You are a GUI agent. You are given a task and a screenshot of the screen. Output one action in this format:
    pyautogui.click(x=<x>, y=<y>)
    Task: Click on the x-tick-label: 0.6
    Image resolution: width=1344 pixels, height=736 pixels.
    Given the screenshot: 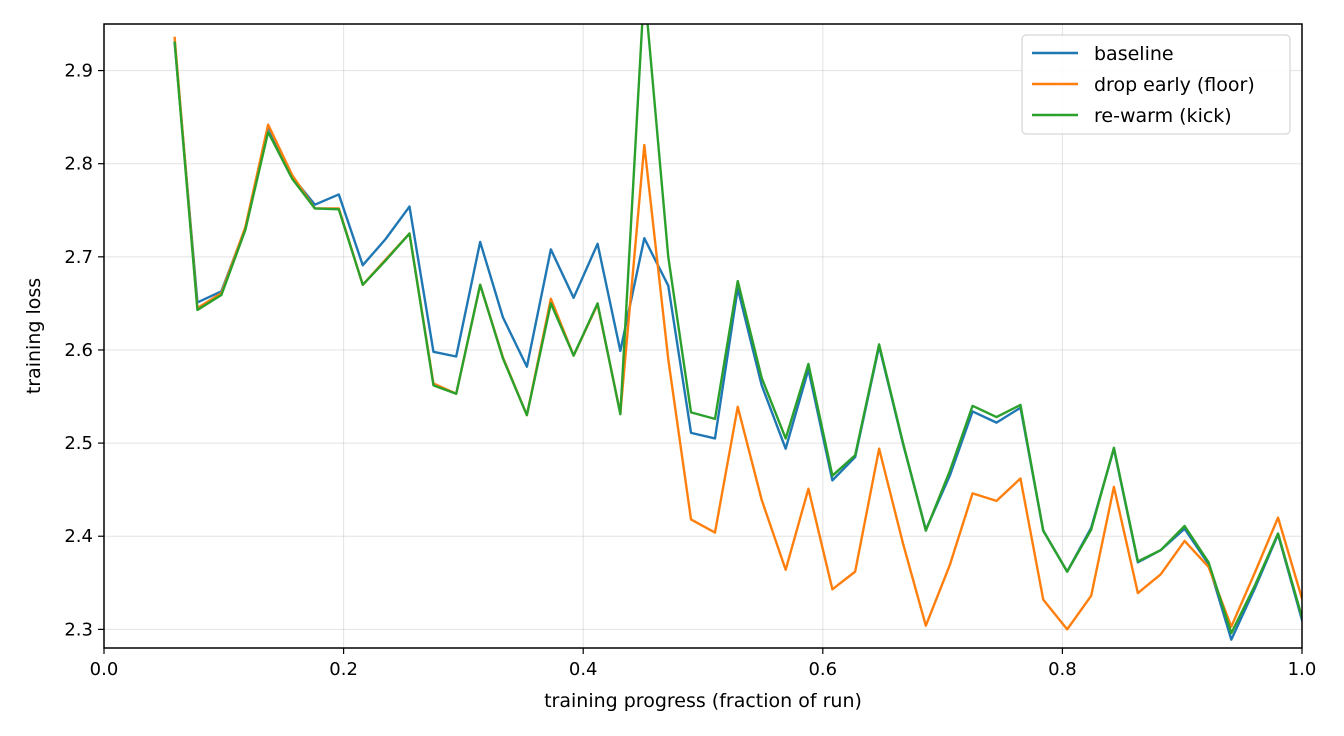 What is the action you would take?
    pyautogui.click(x=822, y=669)
    